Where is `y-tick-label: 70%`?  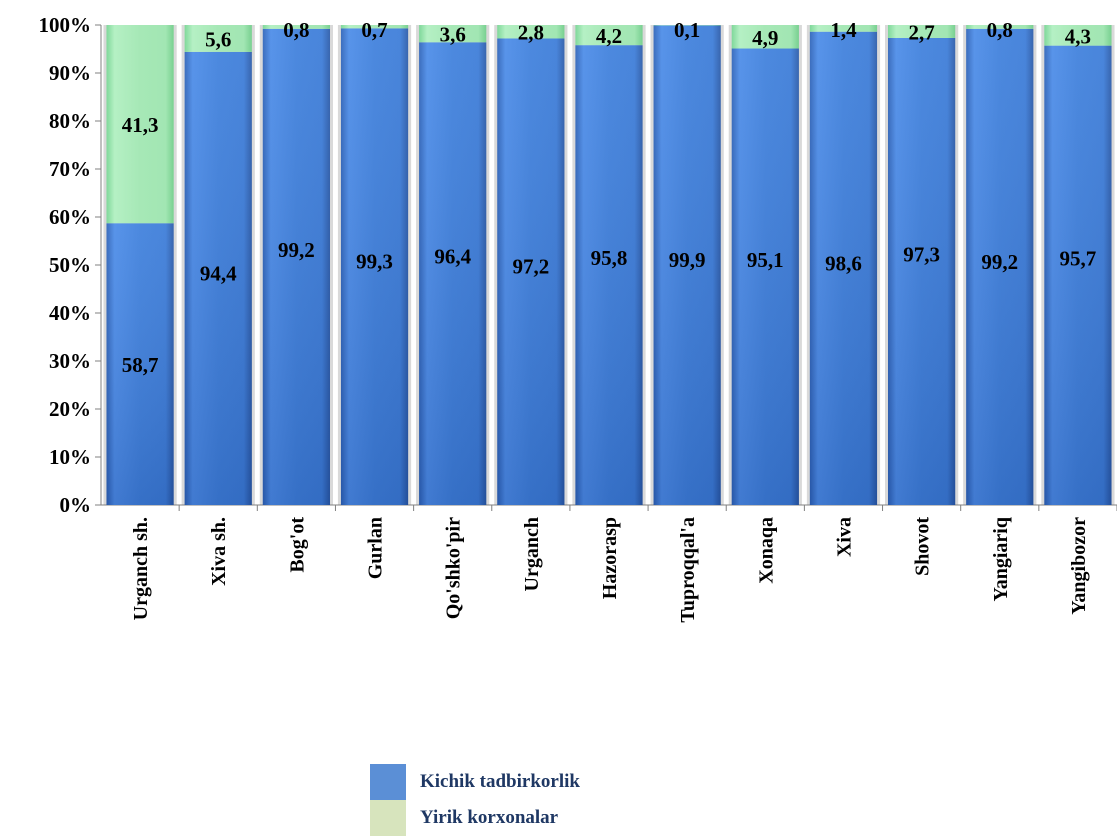 y-tick-label: 70% is located at coordinates (70, 169).